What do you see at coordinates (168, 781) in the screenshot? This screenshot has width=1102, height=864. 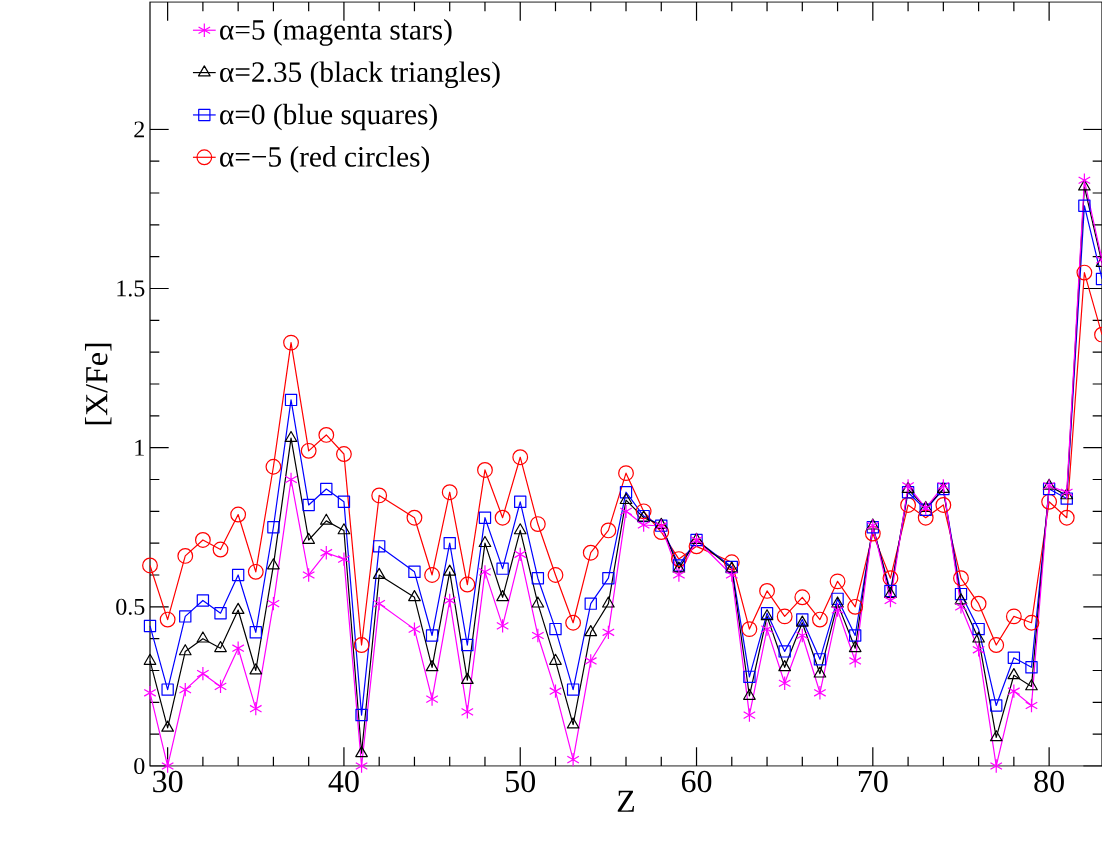 I see `x-tick-label: 30` at bounding box center [168, 781].